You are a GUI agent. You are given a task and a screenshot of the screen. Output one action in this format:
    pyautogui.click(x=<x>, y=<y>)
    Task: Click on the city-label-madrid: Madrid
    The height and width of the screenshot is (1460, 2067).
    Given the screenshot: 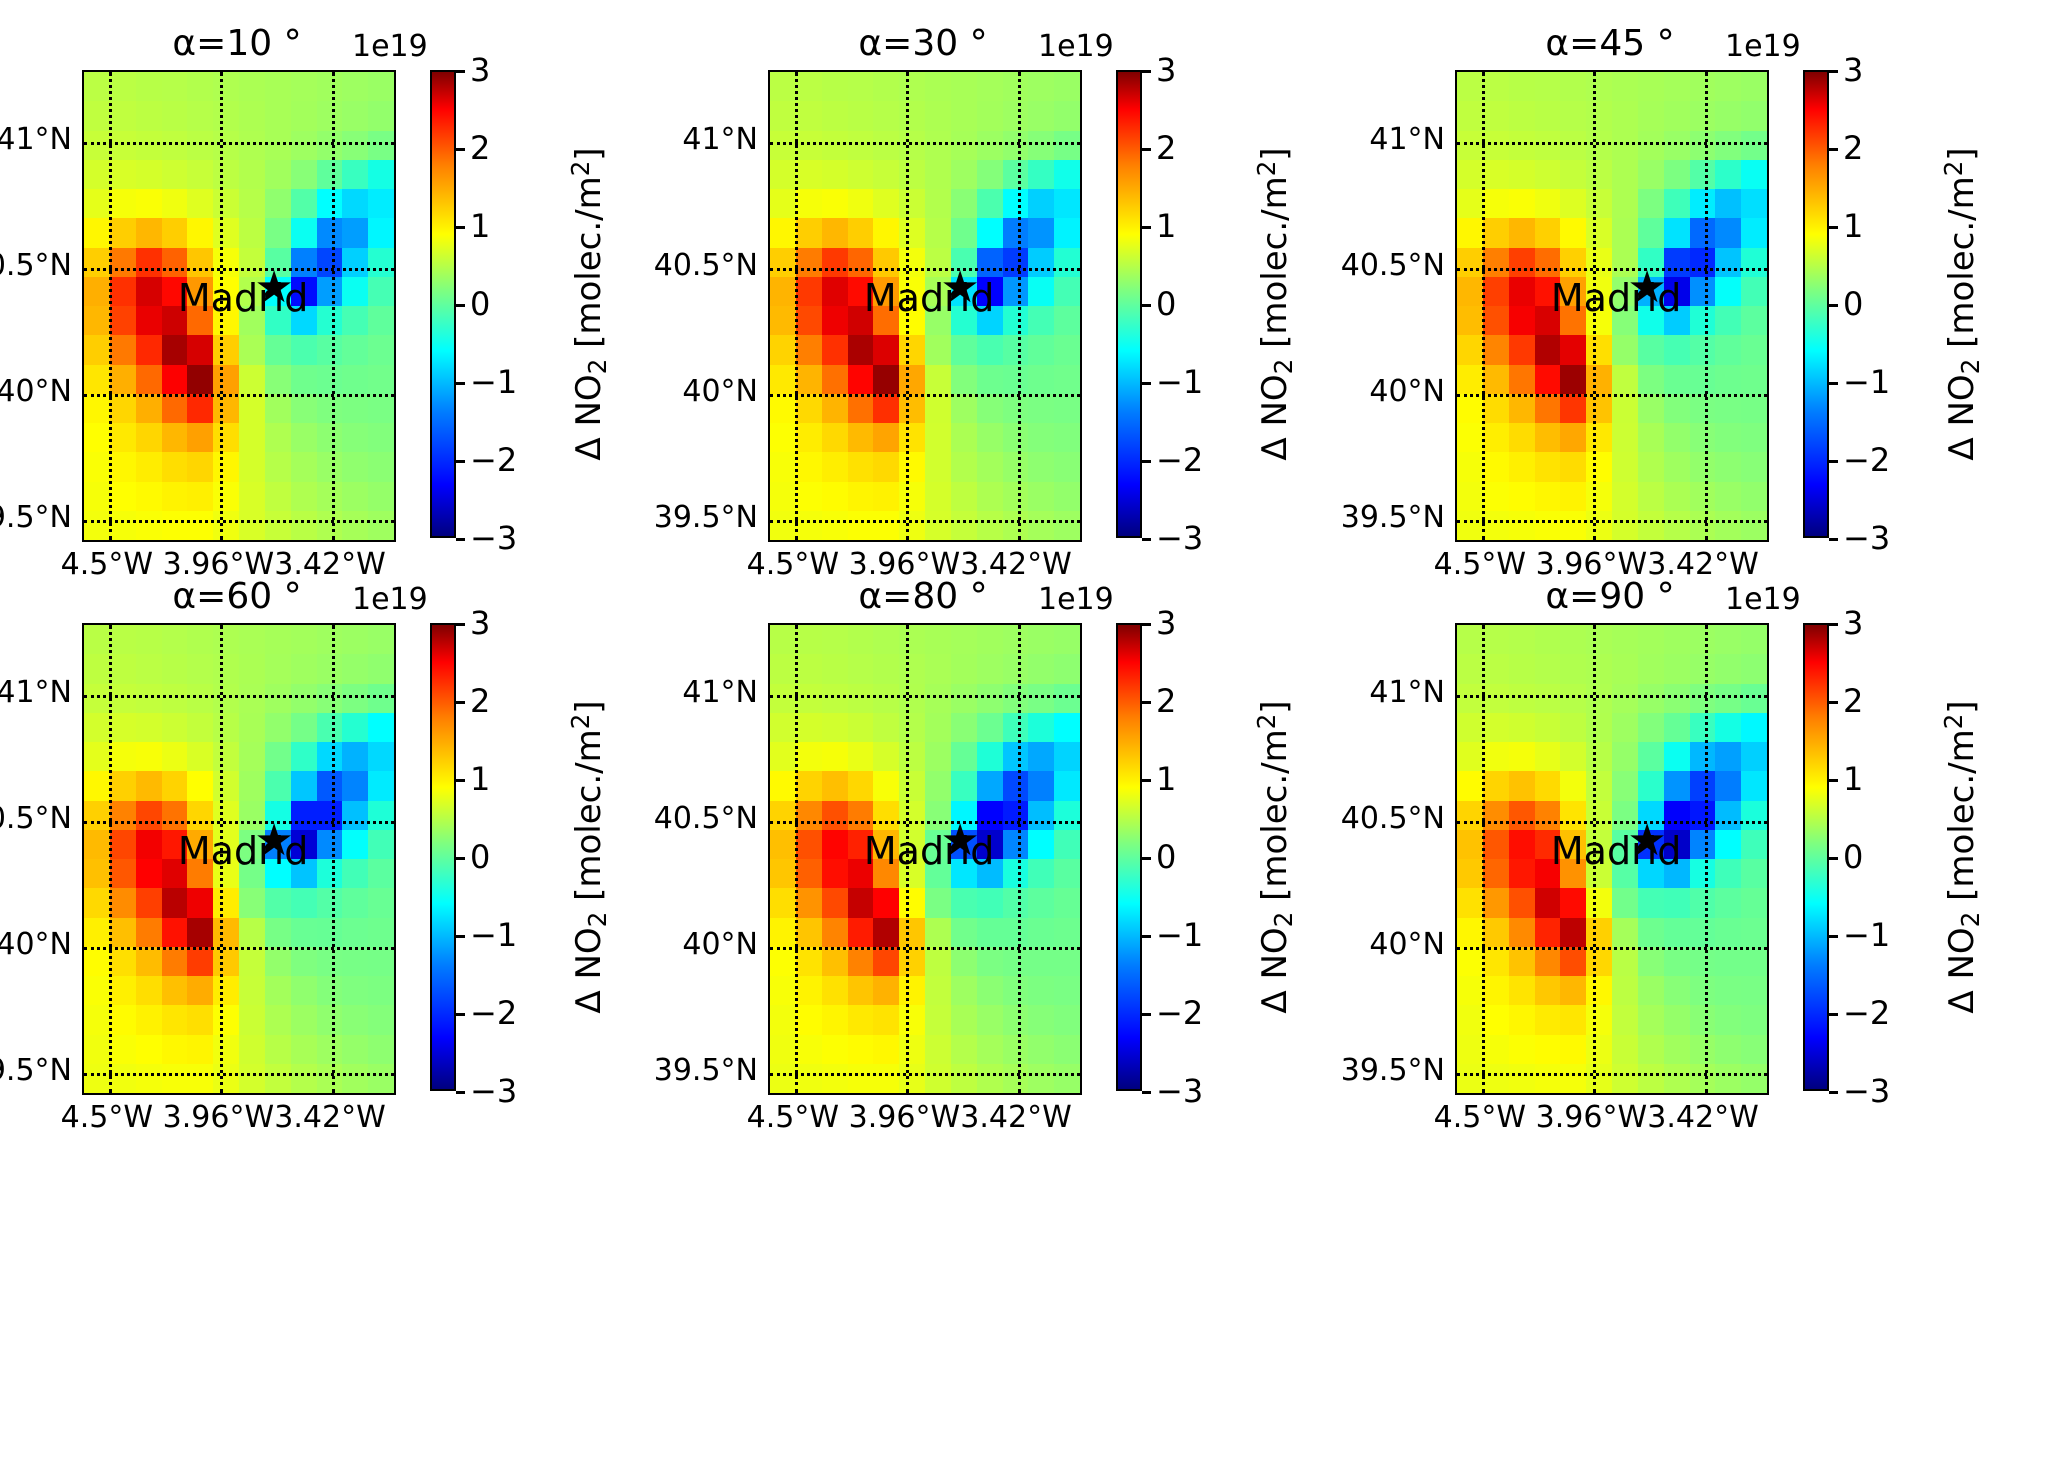 What is the action you would take?
    pyautogui.click(x=929, y=298)
    